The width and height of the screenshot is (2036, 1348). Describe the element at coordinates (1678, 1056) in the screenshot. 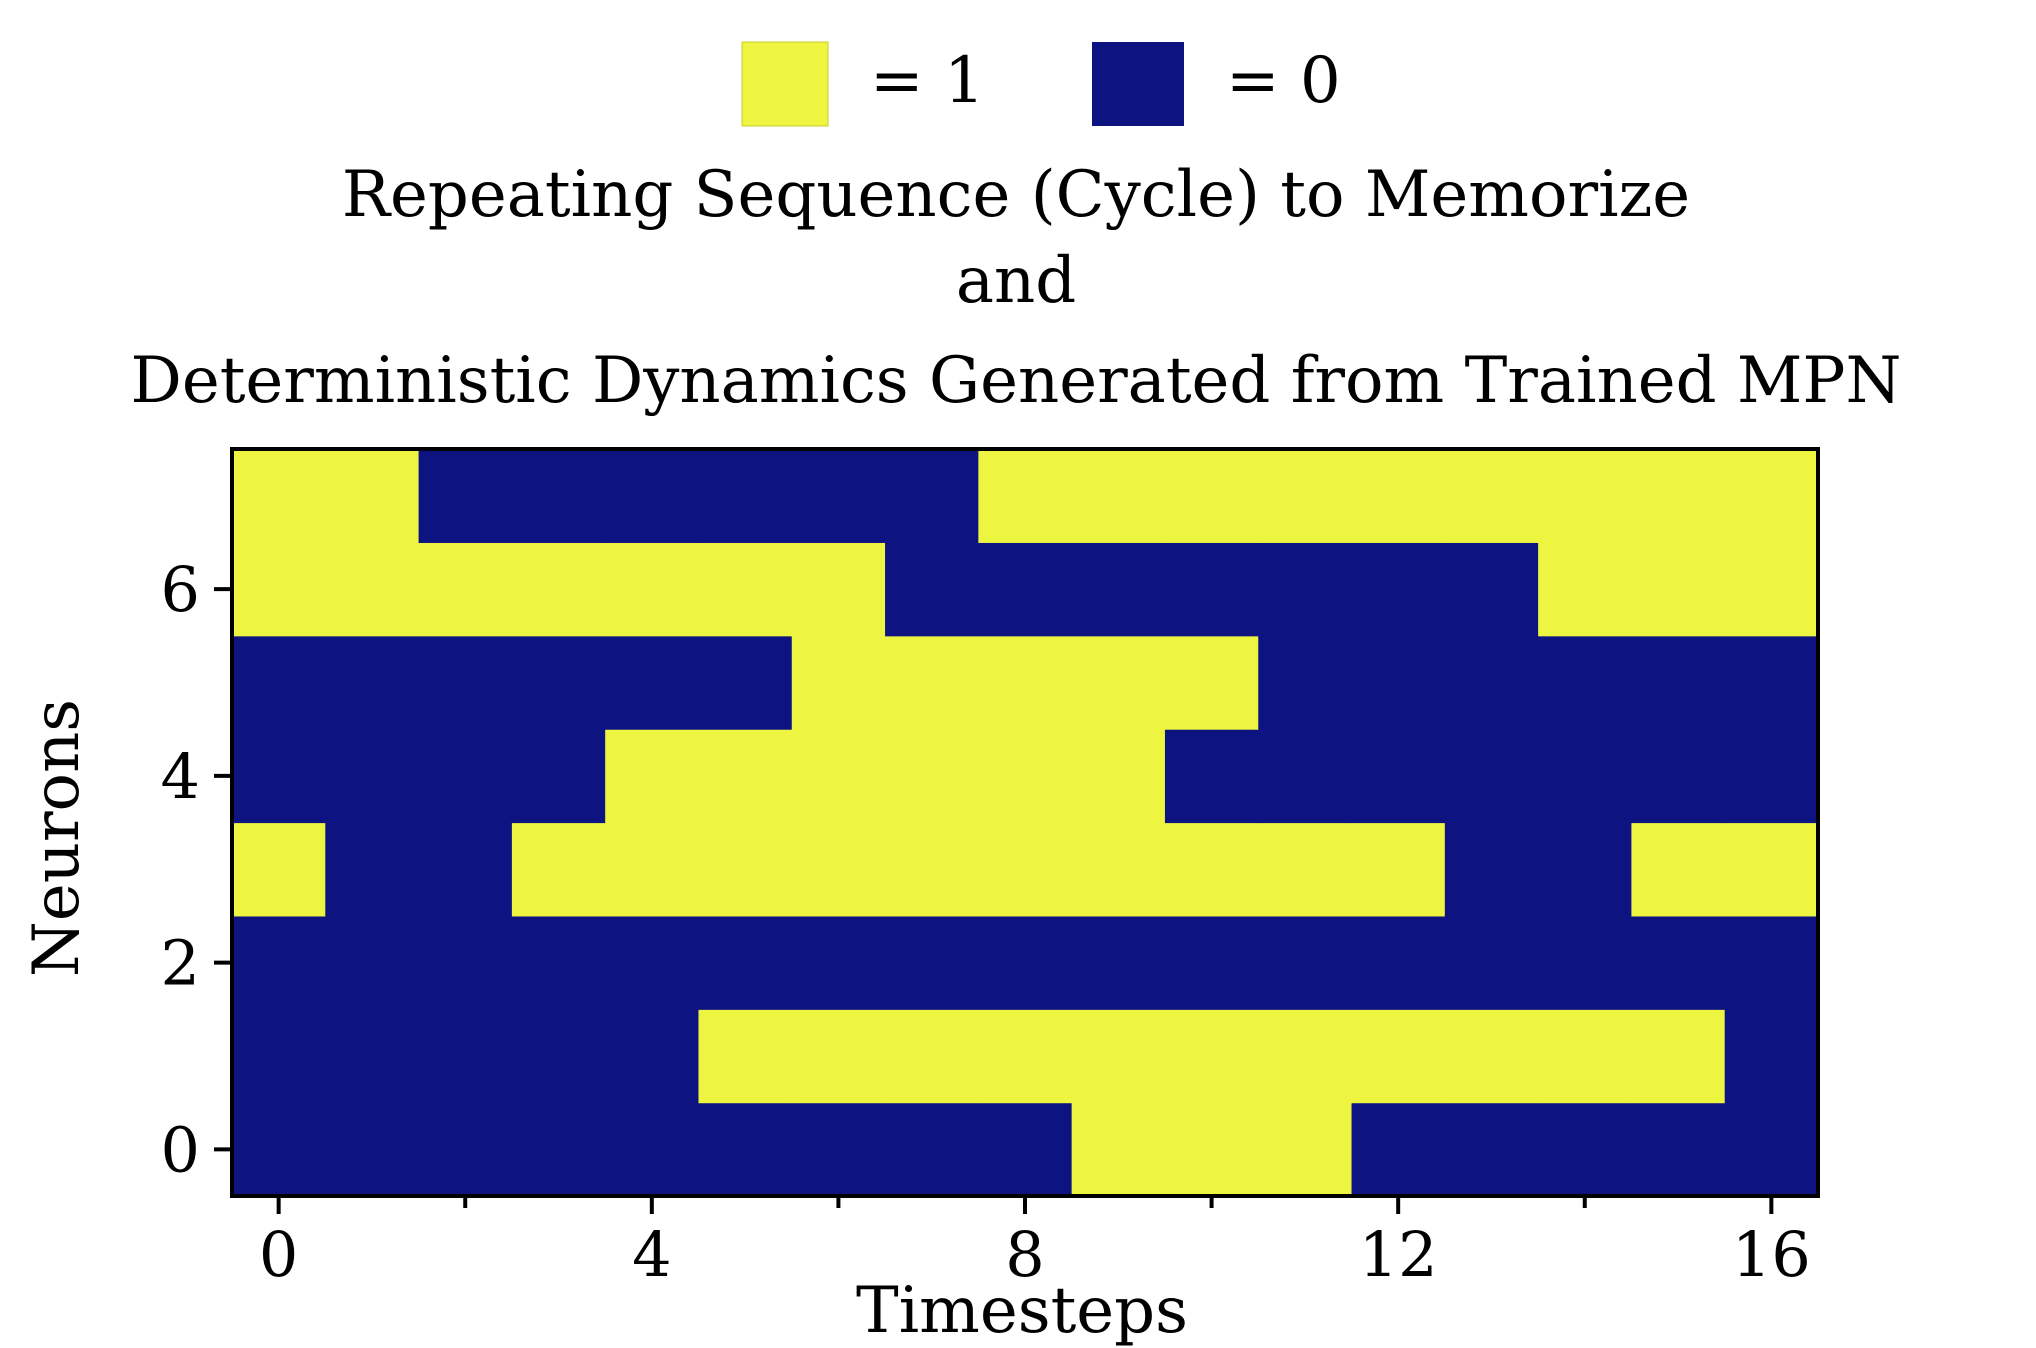

I see `heatmap-cell-n1-t15` at that location.